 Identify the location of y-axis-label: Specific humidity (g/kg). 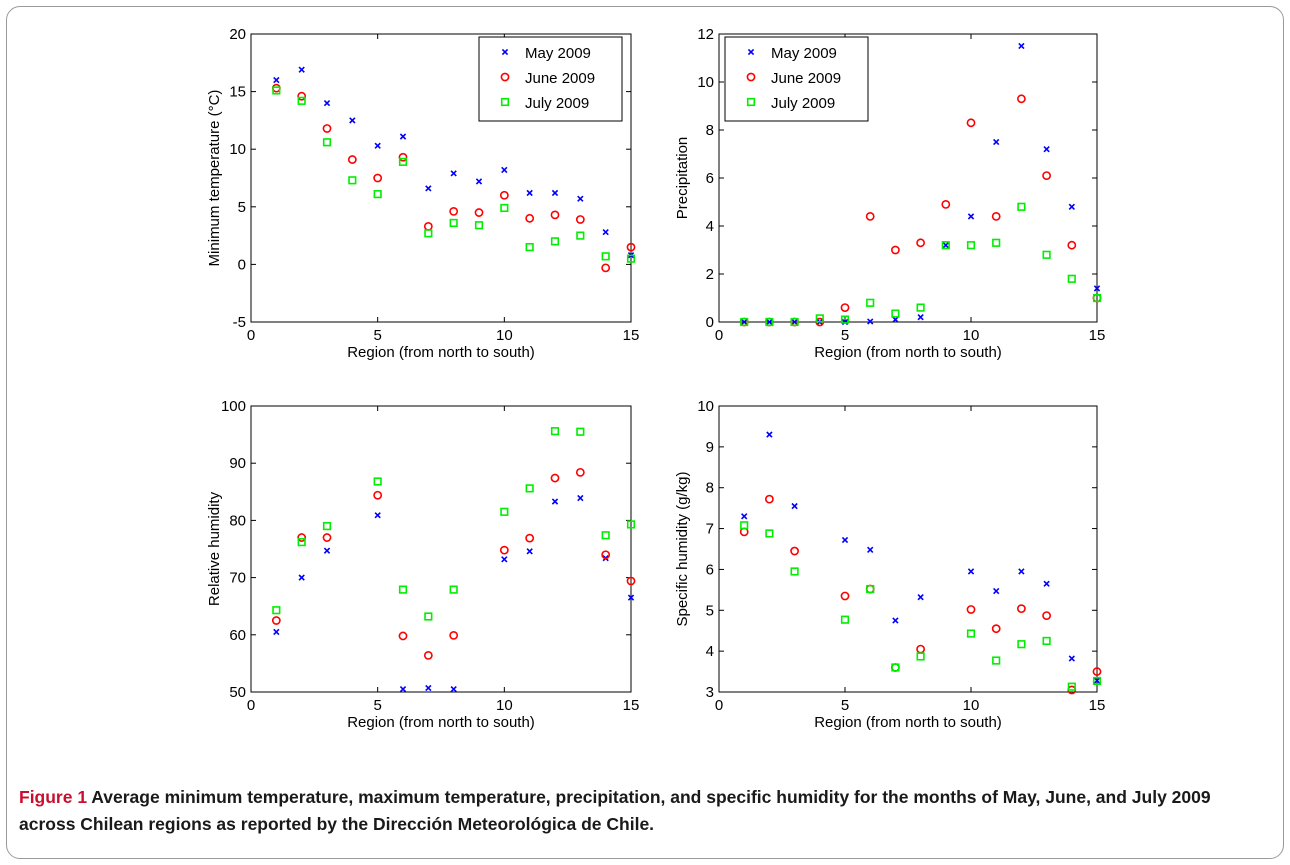
(682, 548).